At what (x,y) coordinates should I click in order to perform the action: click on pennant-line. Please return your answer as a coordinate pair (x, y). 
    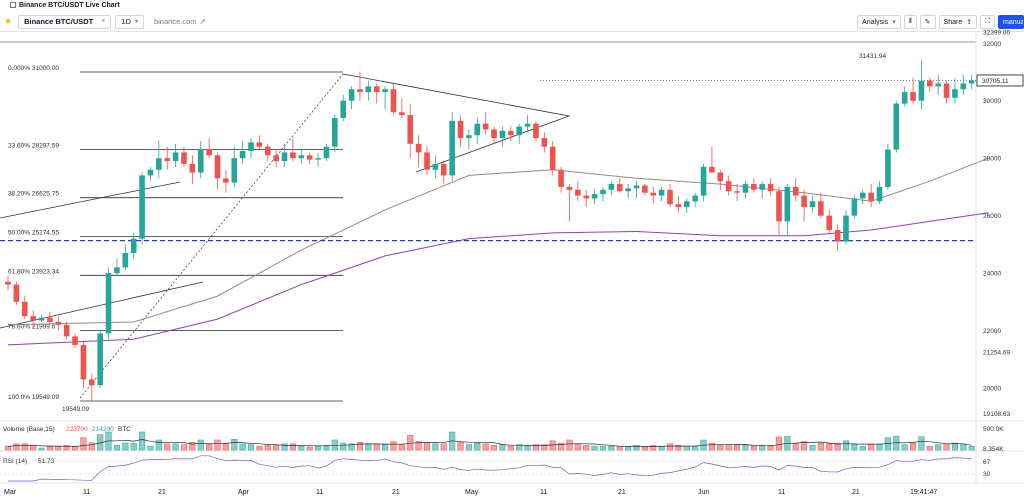
    Looking at the image, I should click on (456, 123).